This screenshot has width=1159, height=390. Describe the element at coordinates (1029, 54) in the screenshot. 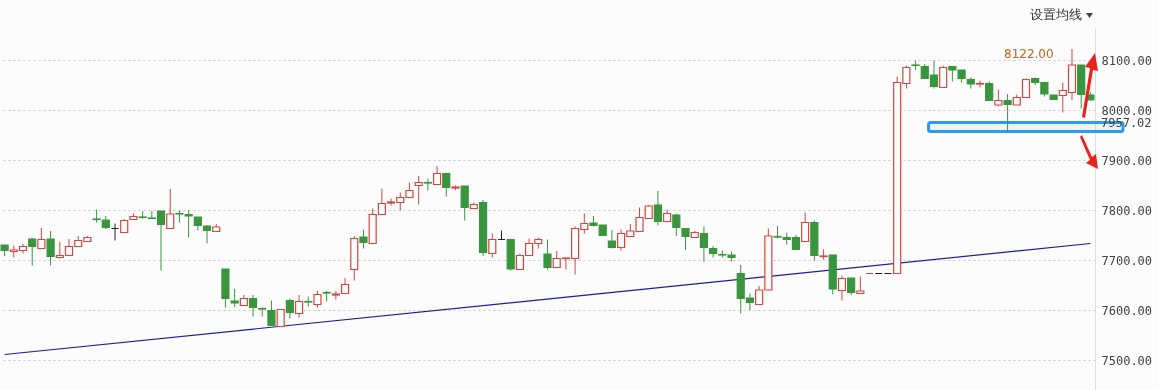

I see `annotation: 8122.00` at that location.